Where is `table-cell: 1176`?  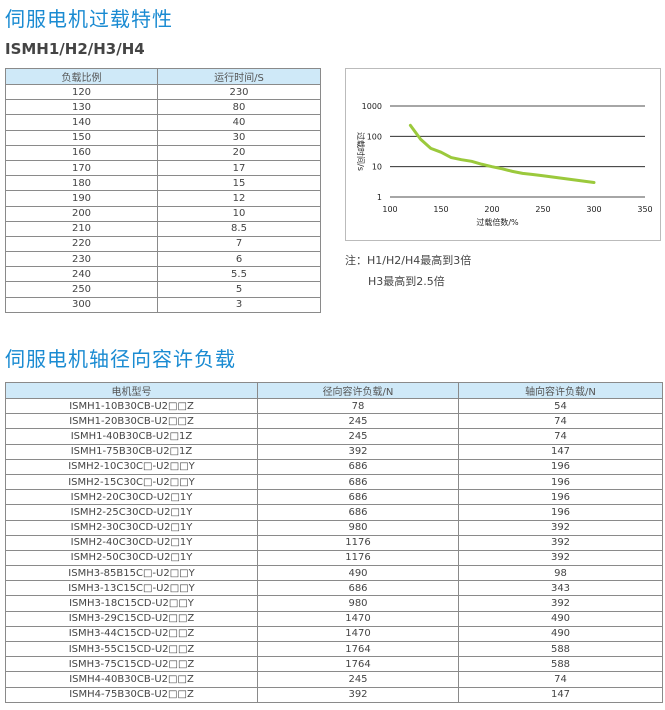
table-cell: 1176 is located at coordinates (358, 542).